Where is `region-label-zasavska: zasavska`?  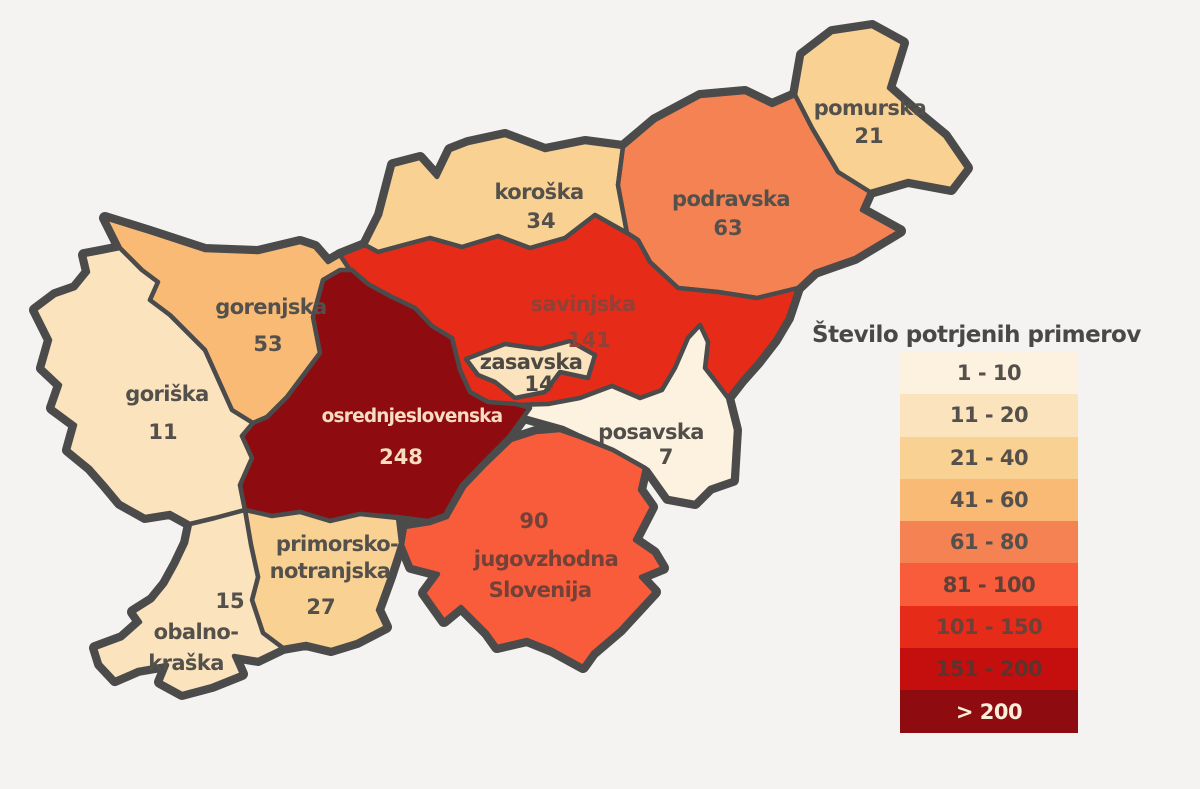 region-label-zasavska: zasavska is located at coordinates (531, 362).